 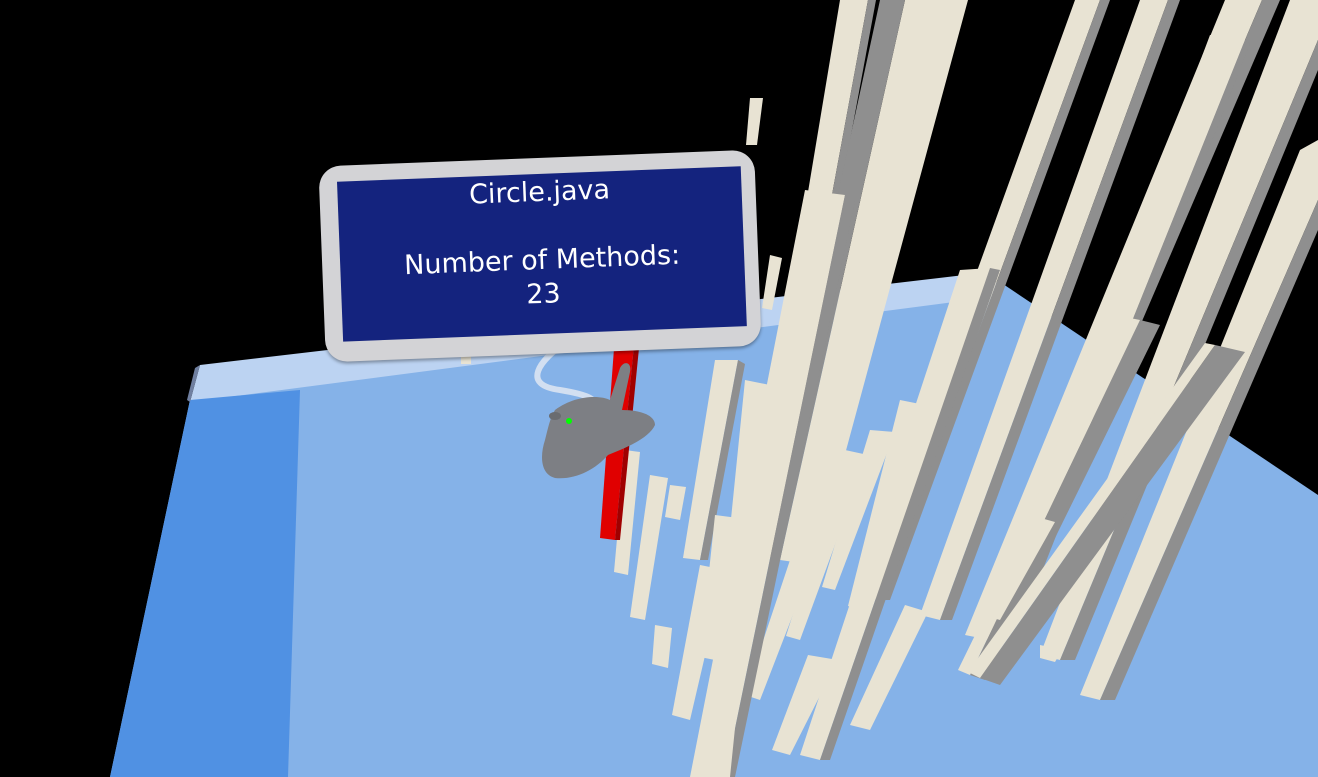 I want to click on hand-pointer-dot, so click(x=569, y=421).